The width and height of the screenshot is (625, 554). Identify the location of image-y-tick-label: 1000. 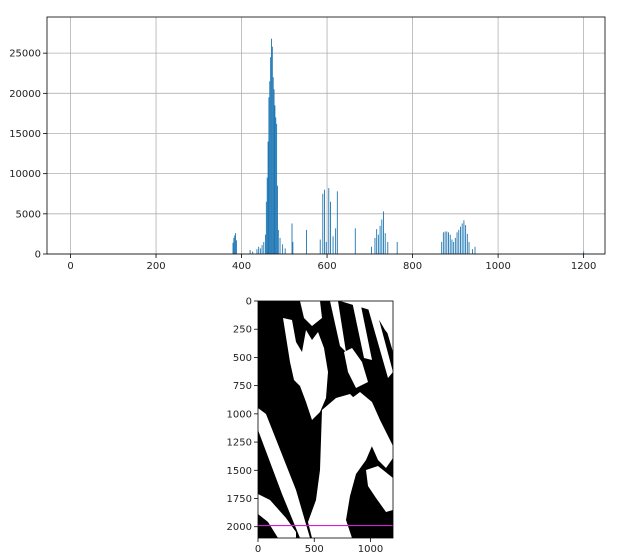
(239, 414).